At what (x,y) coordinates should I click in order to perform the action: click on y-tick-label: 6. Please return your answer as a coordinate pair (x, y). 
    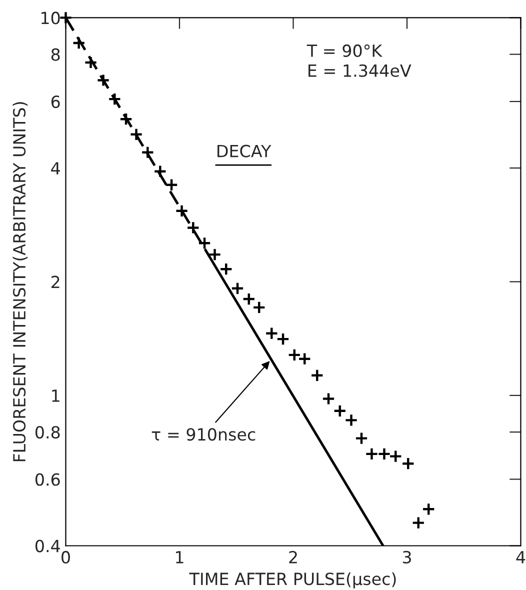
    Looking at the image, I should click on (55, 101).